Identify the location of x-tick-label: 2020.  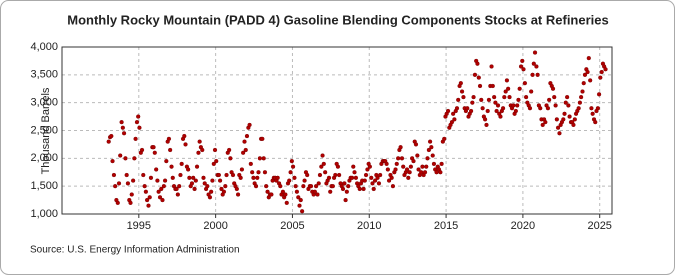
(523, 226).